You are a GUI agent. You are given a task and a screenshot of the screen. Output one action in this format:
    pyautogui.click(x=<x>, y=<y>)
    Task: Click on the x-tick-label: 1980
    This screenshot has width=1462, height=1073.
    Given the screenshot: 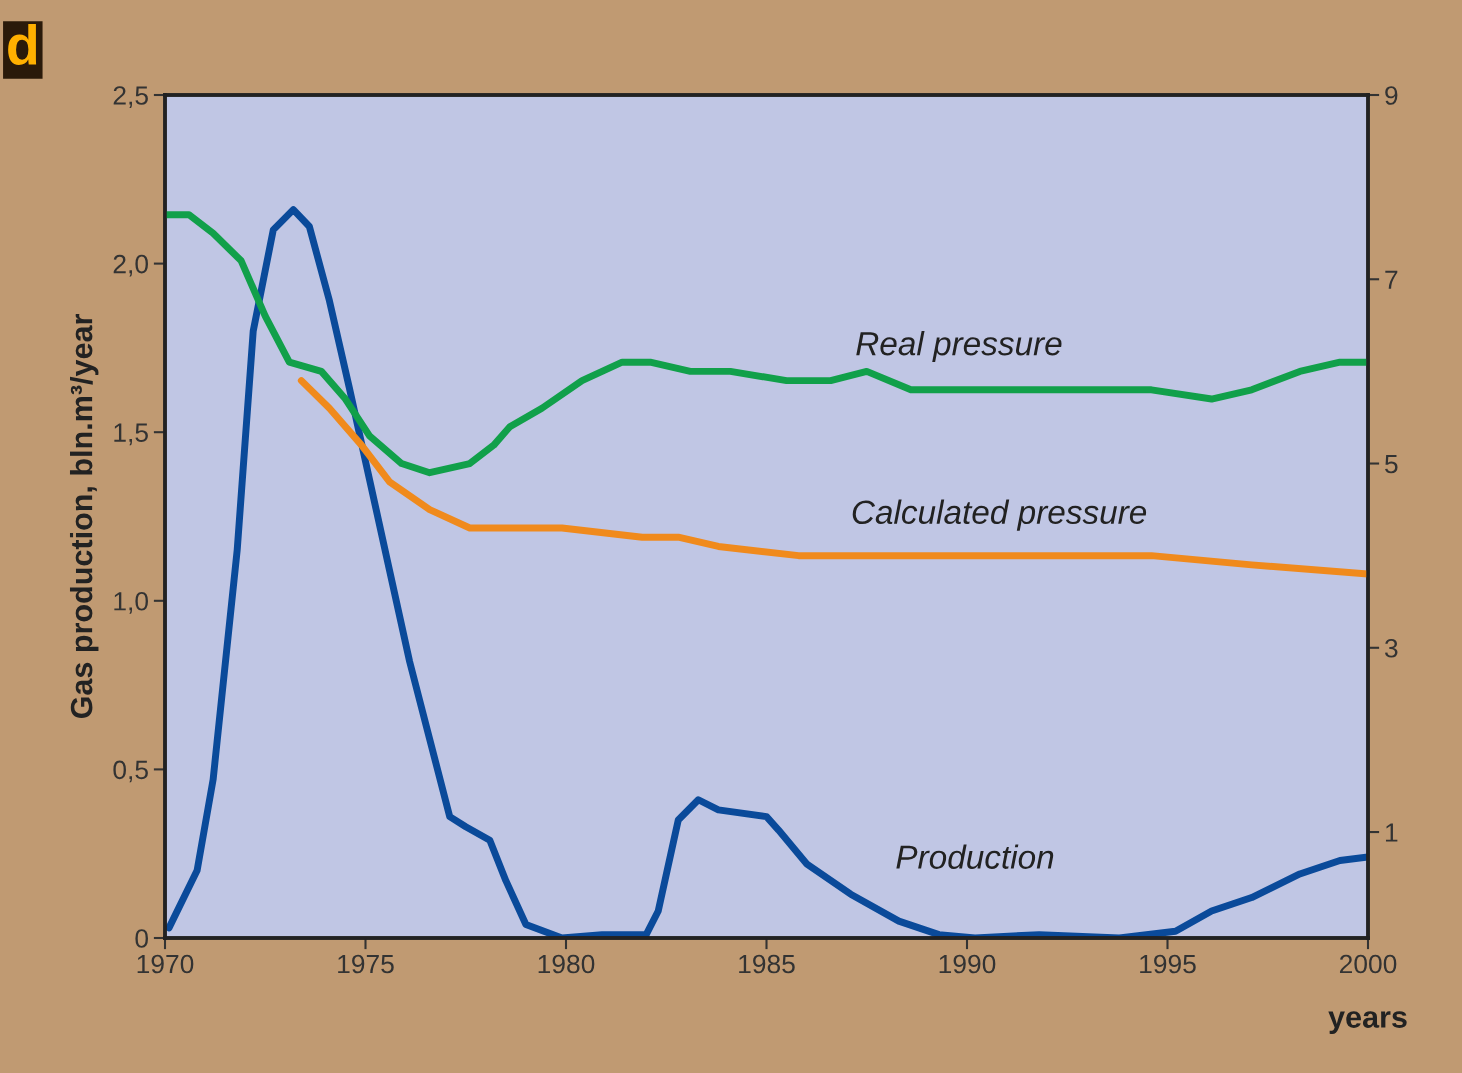 What is the action you would take?
    pyautogui.click(x=566, y=964)
    